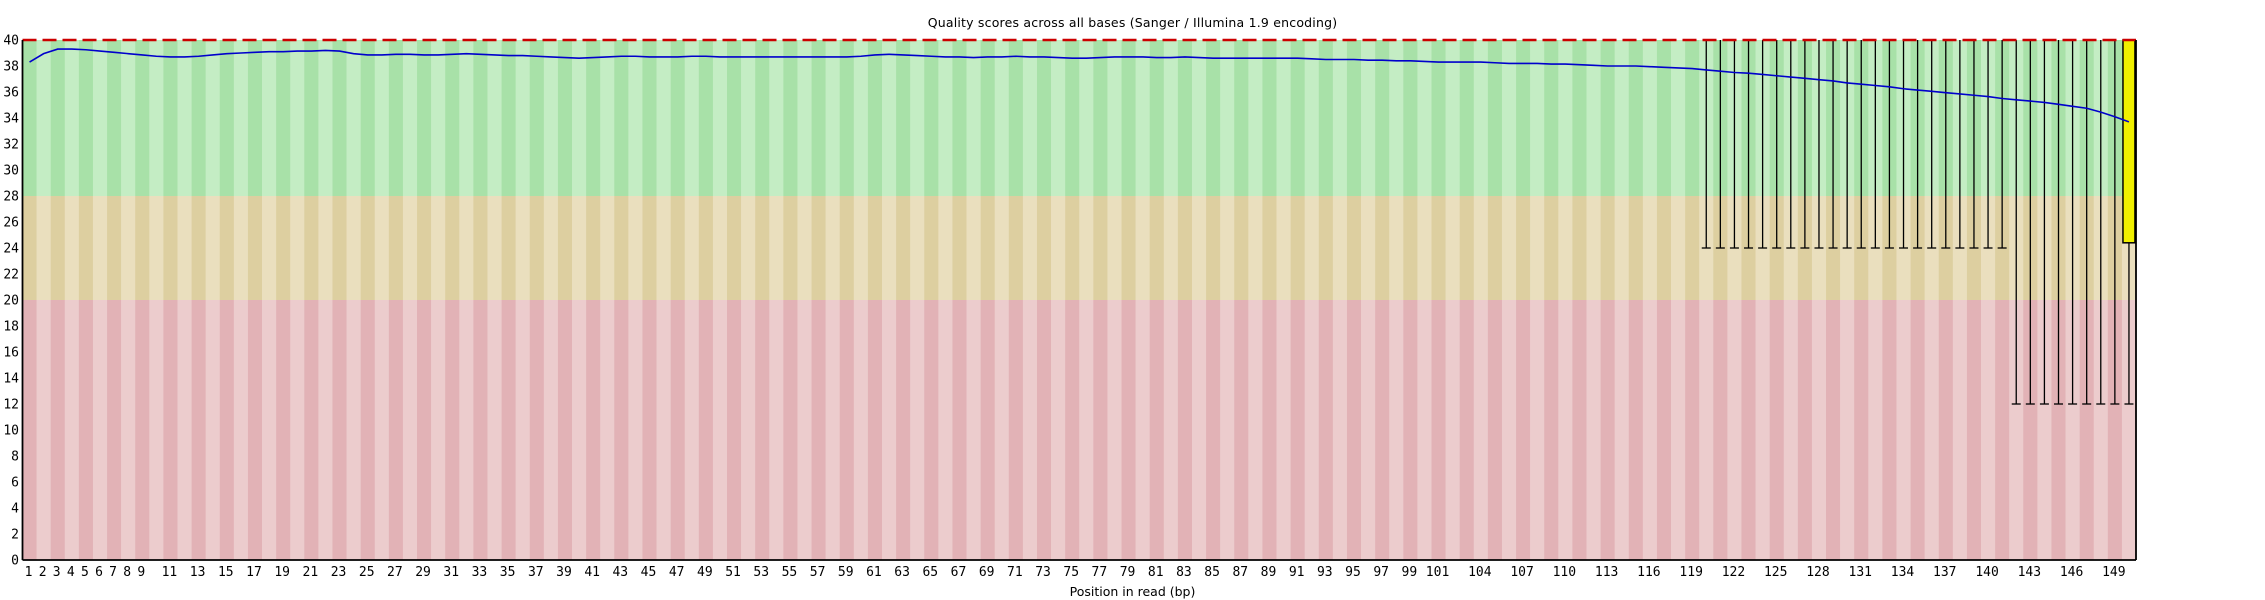 This screenshot has height=600, width=2265. What do you see at coordinates (620, 572) in the screenshot?
I see `x-tick-label: 43` at bounding box center [620, 572].